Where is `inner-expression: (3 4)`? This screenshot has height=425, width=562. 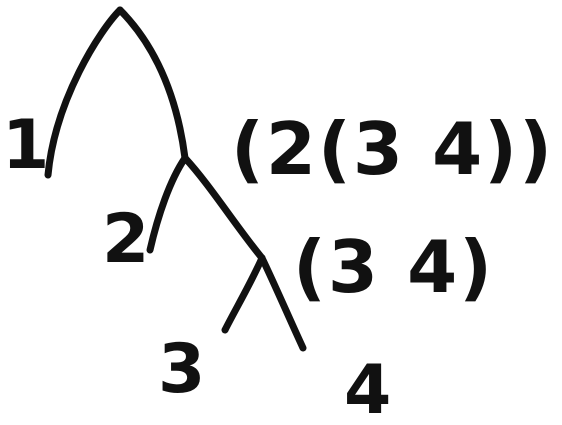
inner-expression: (3 4) is located at coordinates (393, 267).